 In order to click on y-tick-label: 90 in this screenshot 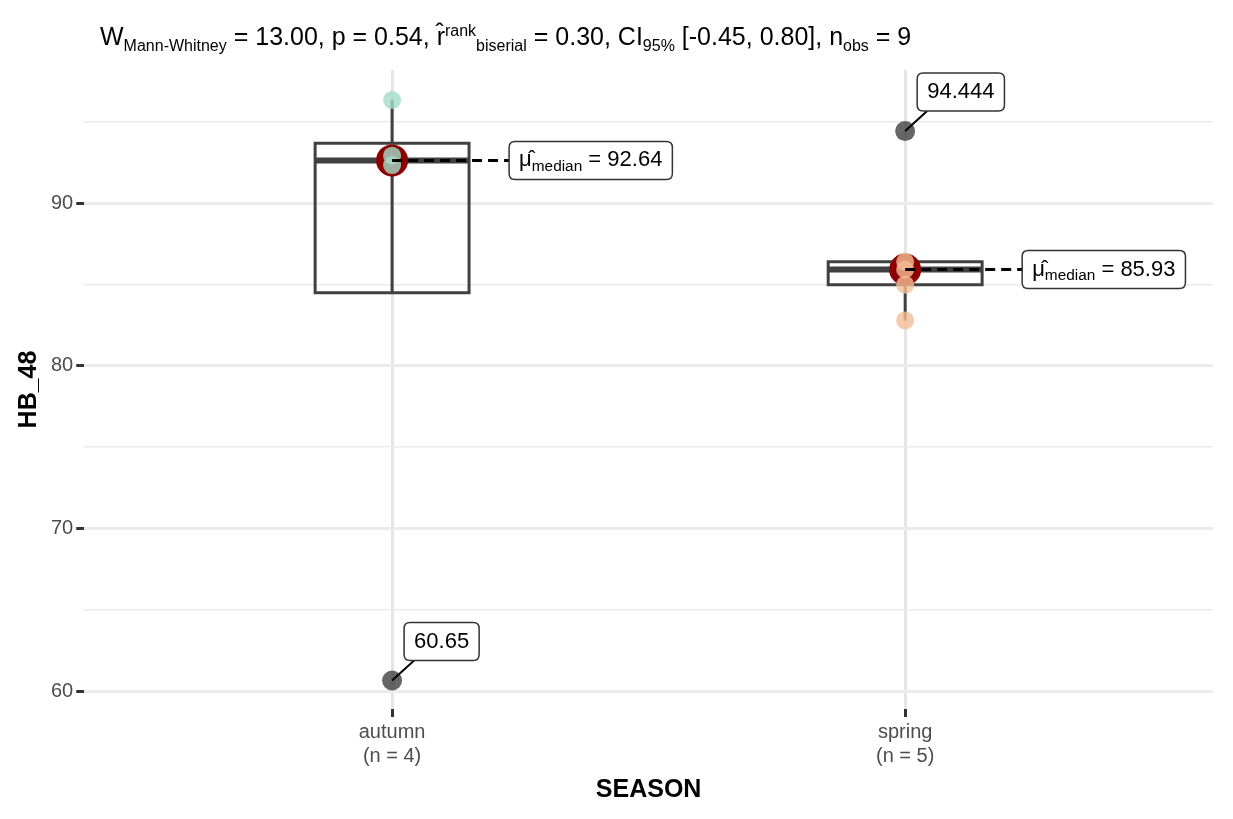, I will do `click(62, 201)`.